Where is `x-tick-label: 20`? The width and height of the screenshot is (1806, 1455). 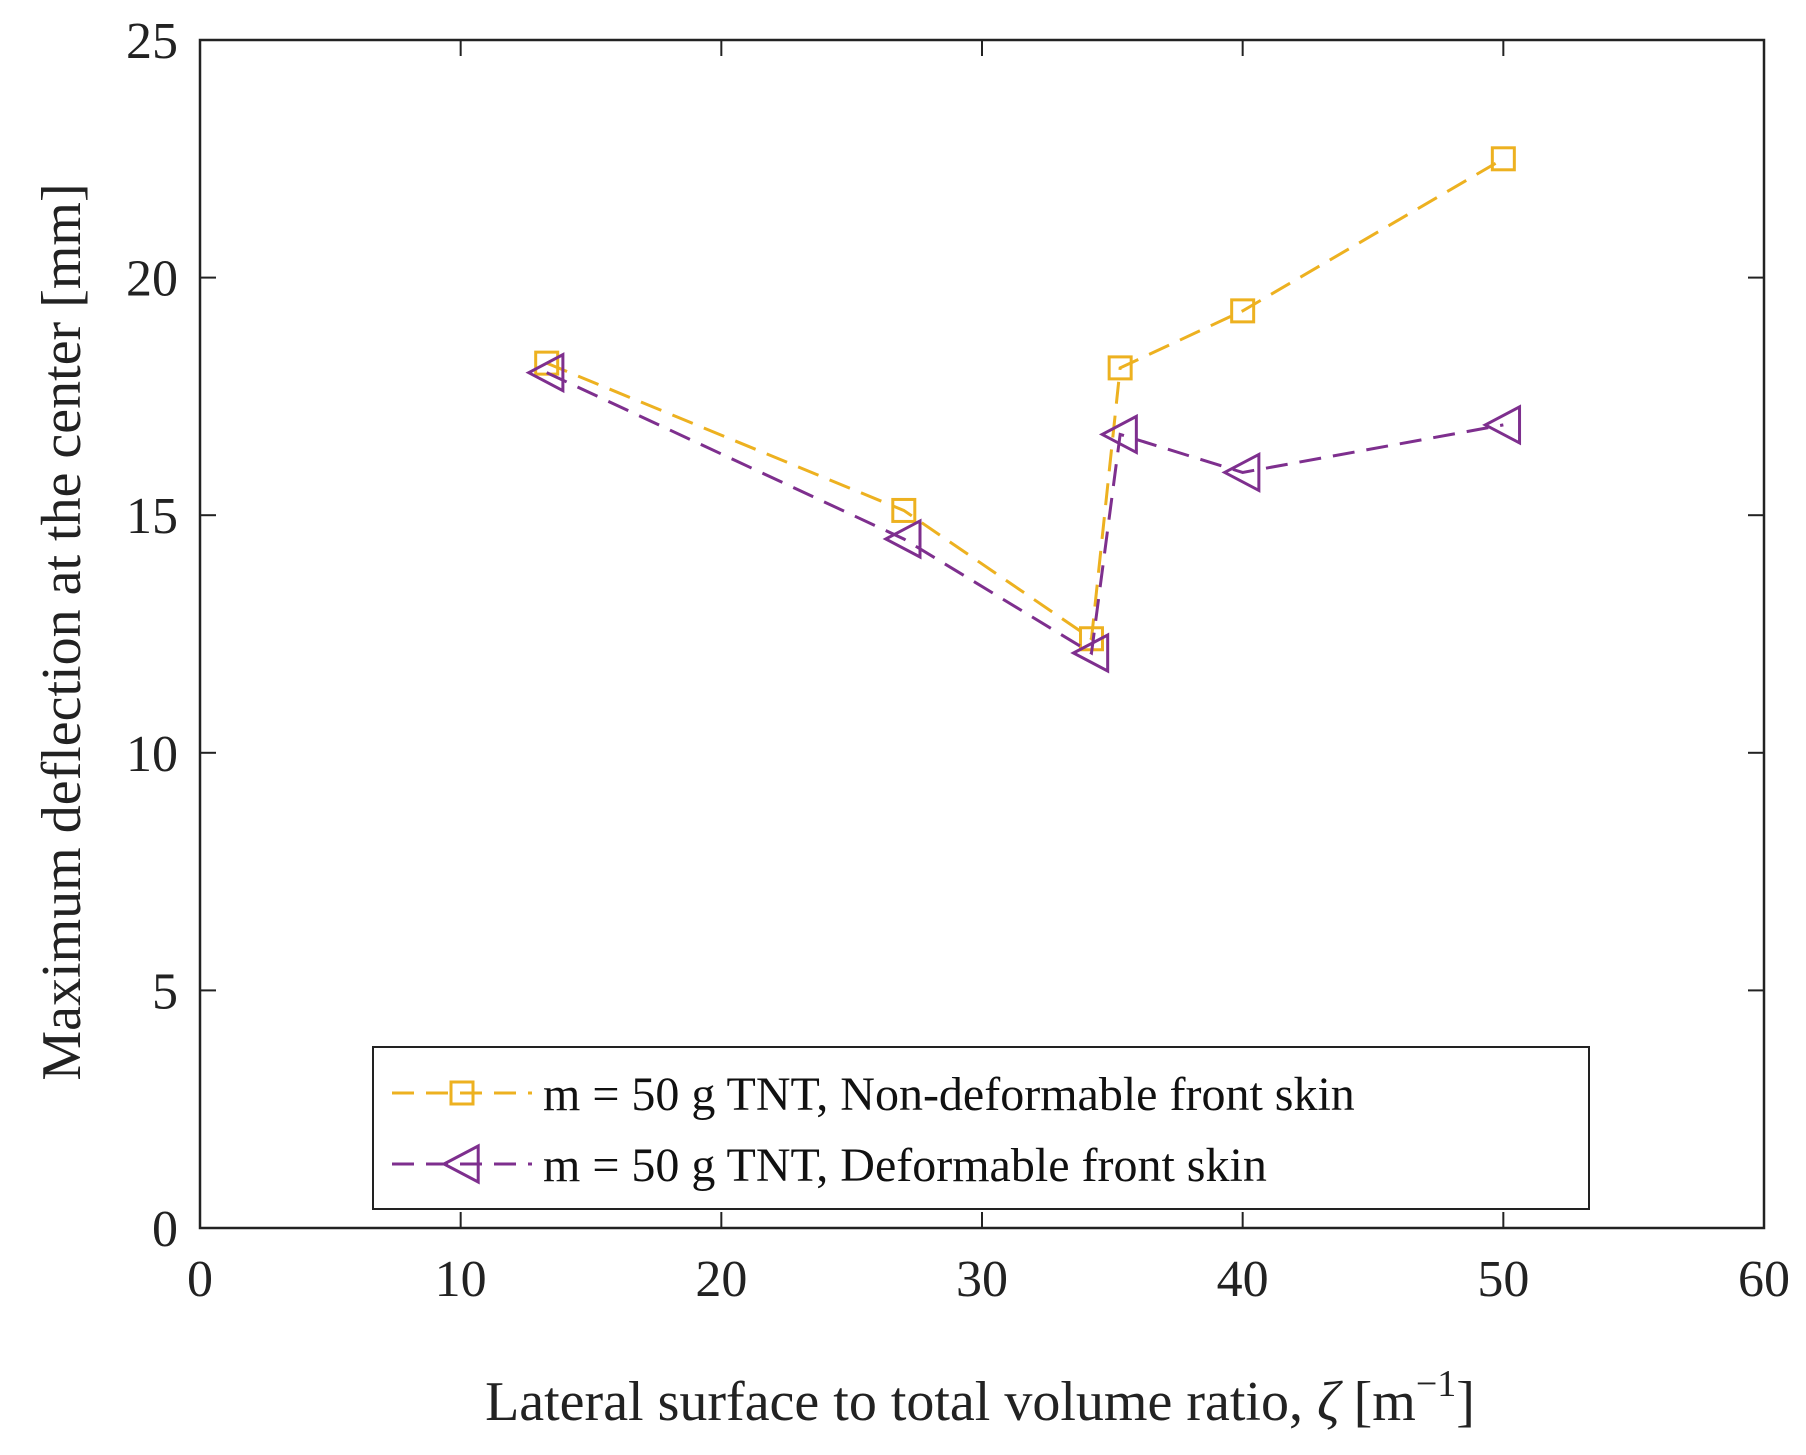 x-tick-label: 20 is located at coordinates (721, 1279).